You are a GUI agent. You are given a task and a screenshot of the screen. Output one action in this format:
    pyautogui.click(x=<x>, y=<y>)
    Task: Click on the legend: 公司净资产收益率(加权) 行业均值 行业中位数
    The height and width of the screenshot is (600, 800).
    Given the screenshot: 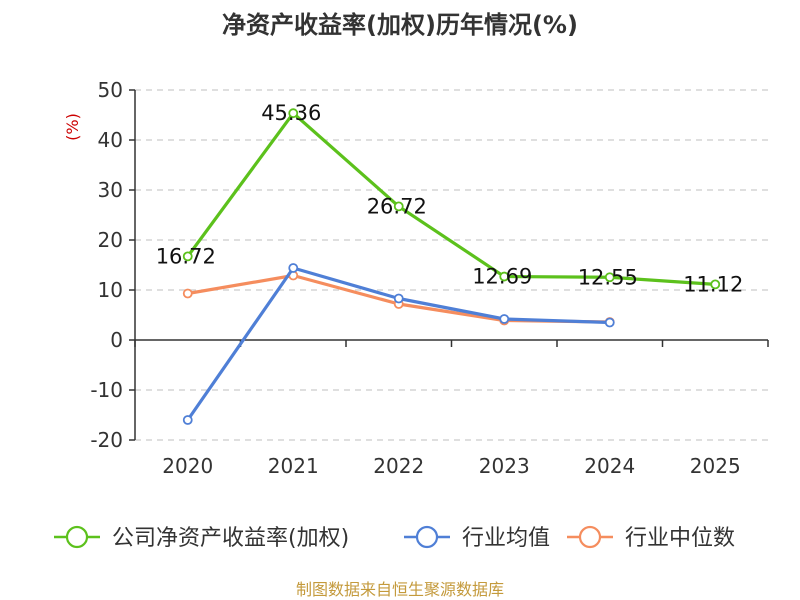 What is the action you would take?
    pyautogui.click(x=394, y=538)
    